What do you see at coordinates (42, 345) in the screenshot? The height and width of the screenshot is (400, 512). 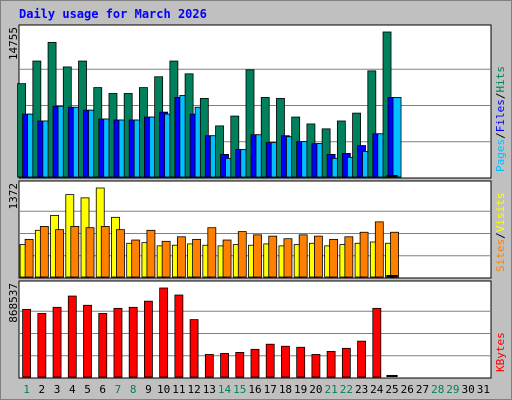 I see `bar-kbytes-day-2: KBytes 2: 620000` at bounding box center [42, 345].